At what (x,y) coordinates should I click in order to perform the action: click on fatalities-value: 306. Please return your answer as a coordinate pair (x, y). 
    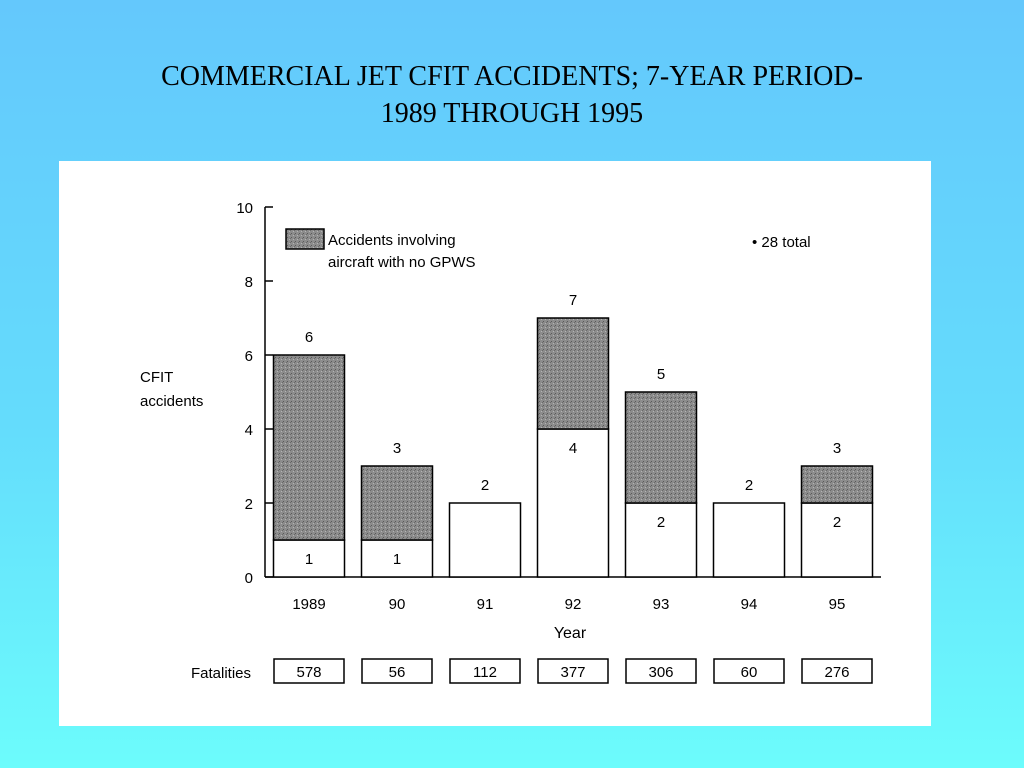
    Looking at the image, I should click on (660, 672).